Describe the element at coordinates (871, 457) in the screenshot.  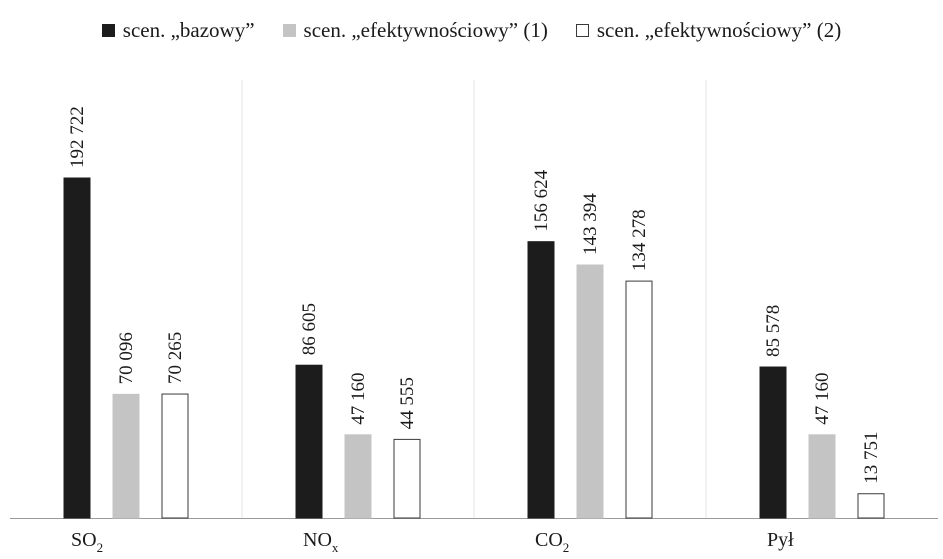
I see `data-label-4-3: 13 751` at that location.